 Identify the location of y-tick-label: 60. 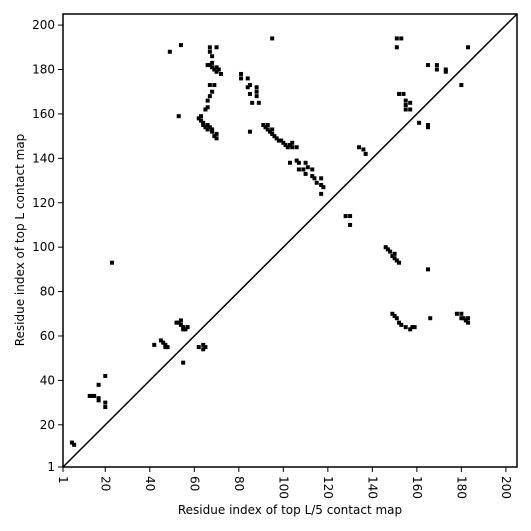
(47, 336).